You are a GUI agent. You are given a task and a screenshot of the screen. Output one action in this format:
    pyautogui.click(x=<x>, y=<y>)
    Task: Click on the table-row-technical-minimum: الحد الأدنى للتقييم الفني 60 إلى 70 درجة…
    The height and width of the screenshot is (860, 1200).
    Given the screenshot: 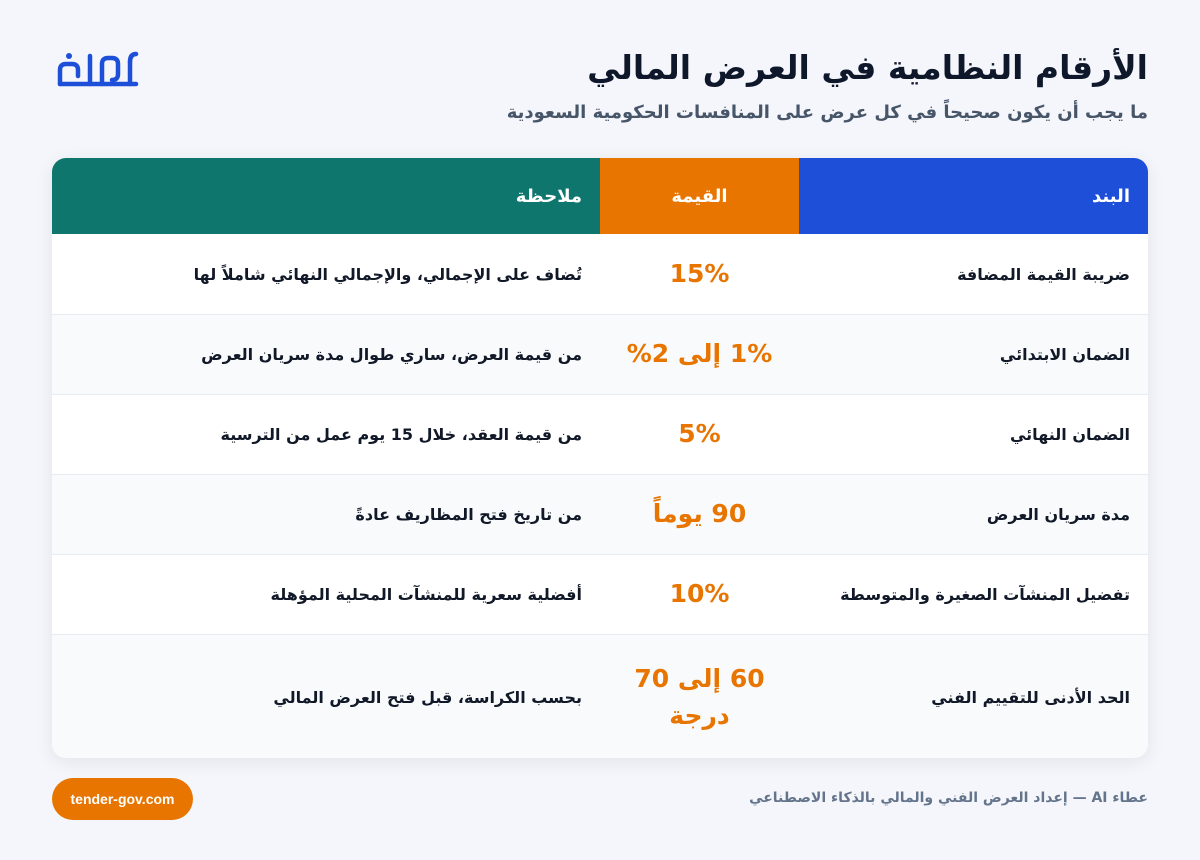 What is the action you would take?
    pyautogui.click(x=600, y=696)
    